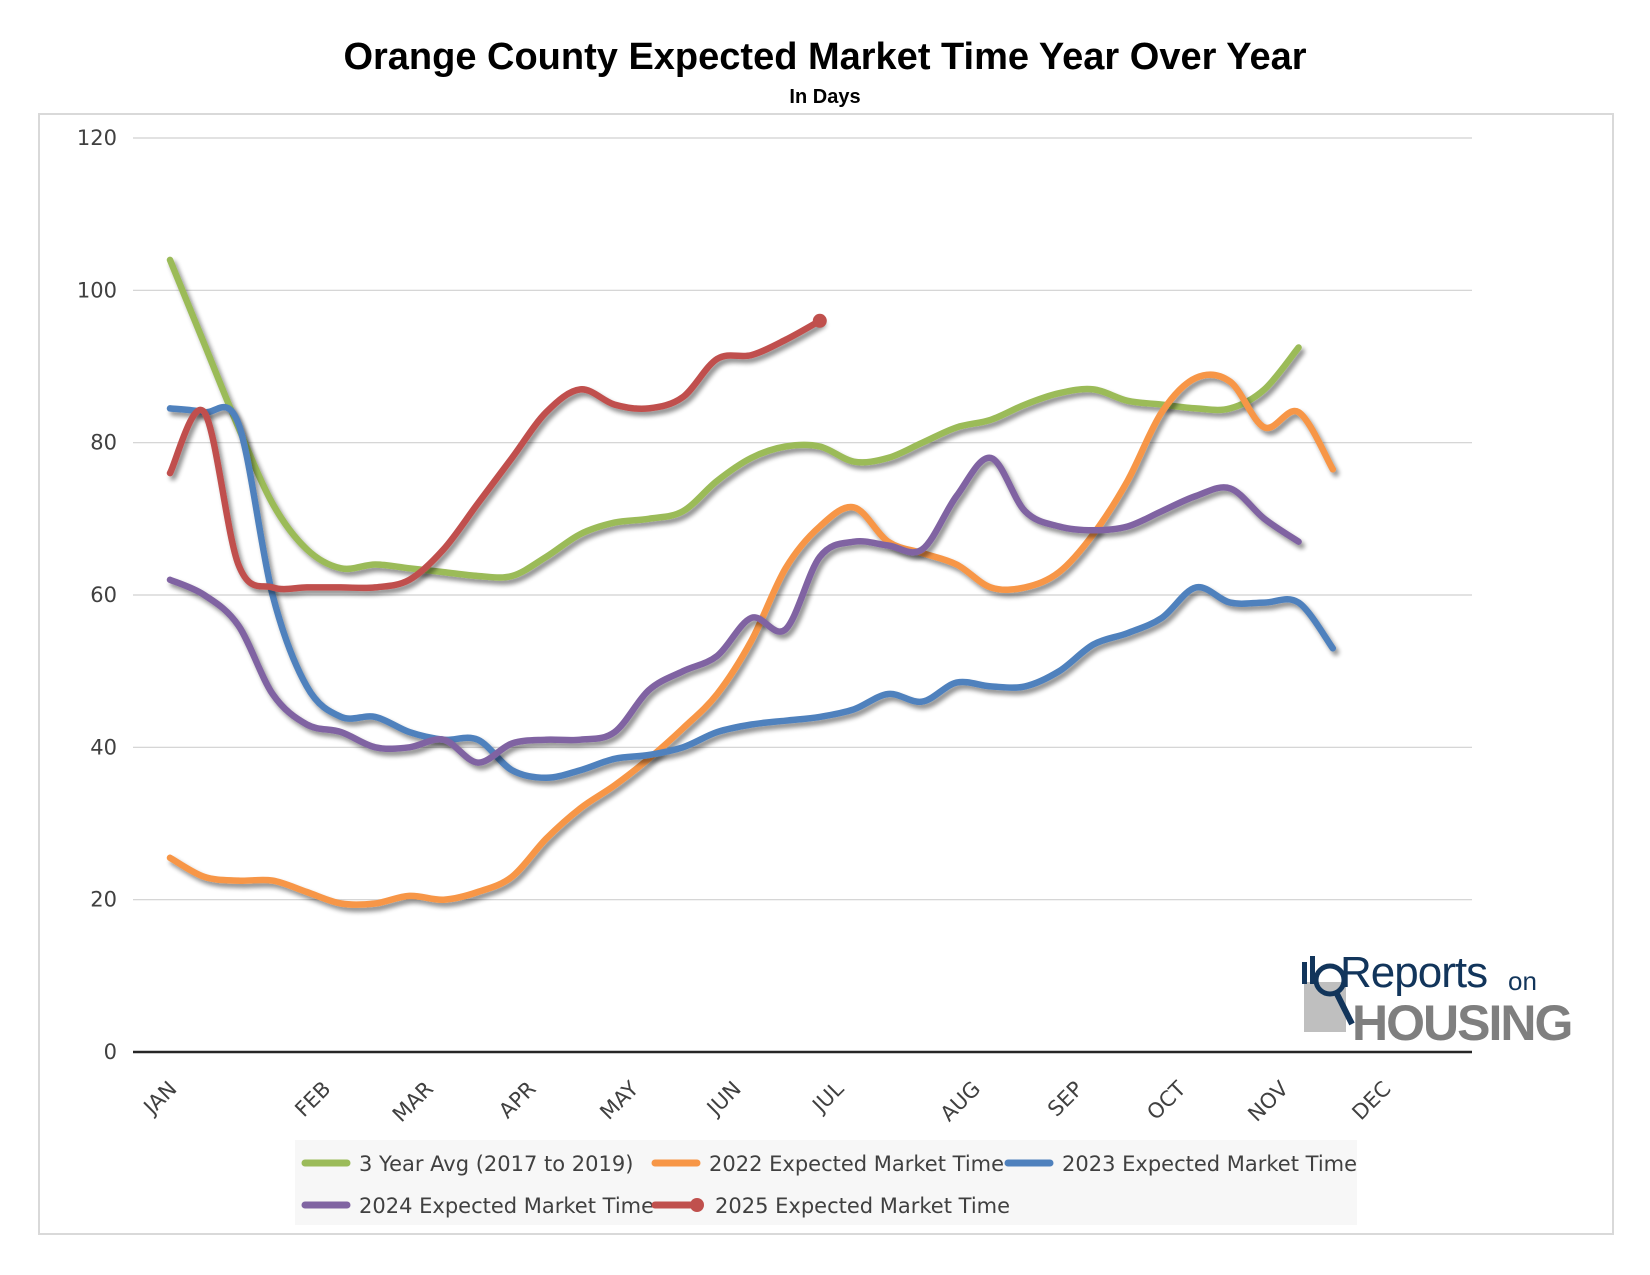 The width and height of the screenshot is (1650, 1275). What do you see at coordinates (828, 1097) in the screenshot?
I see `x-tick-label: JUL` at bounding box center [828, 1097].